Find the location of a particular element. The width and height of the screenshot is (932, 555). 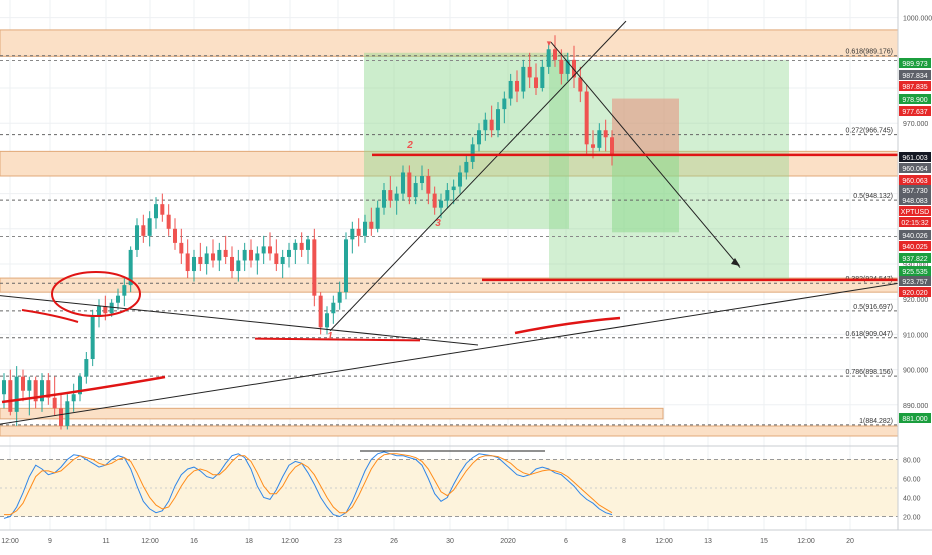

resistance-zone is located at coordinates (449, 43).